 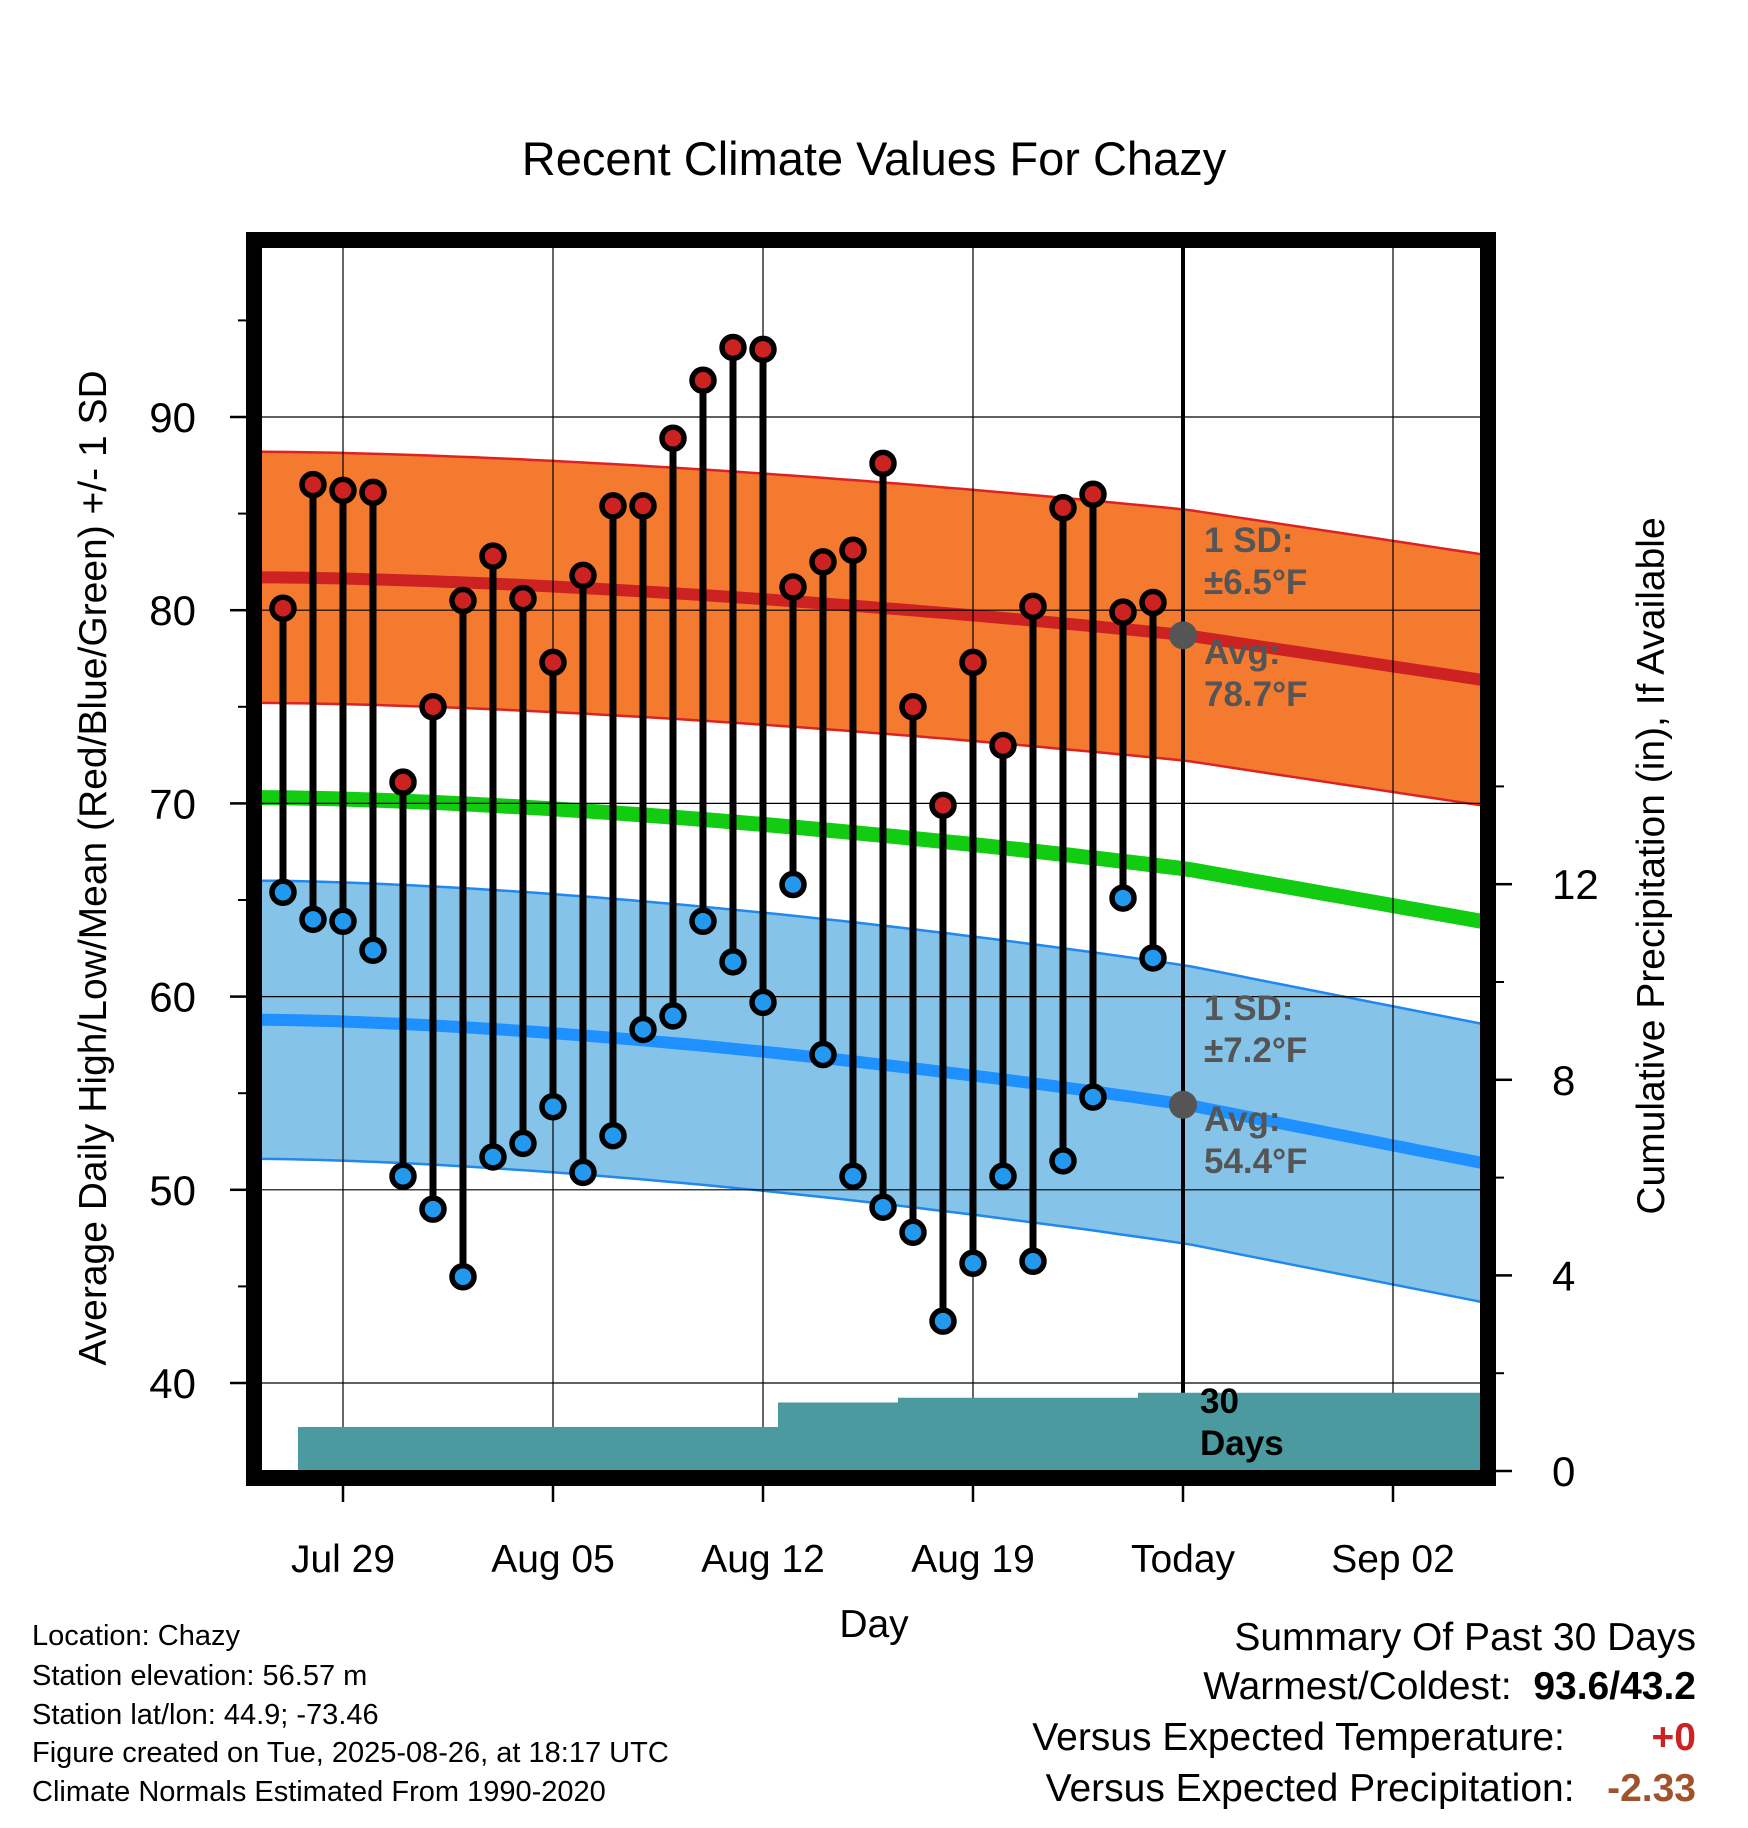 I want to click on low-avg-value: 54.4°F, so click(x=1256, y=1161).